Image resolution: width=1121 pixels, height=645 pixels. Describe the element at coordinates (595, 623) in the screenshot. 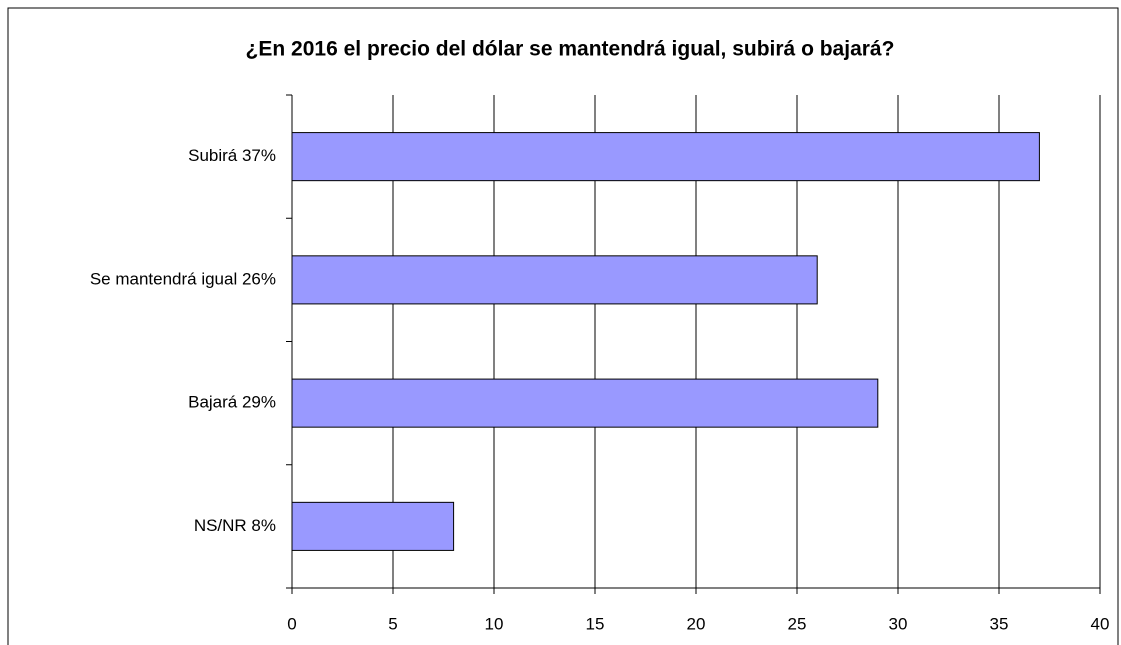

I see `x-tick-label: 15` at that location.